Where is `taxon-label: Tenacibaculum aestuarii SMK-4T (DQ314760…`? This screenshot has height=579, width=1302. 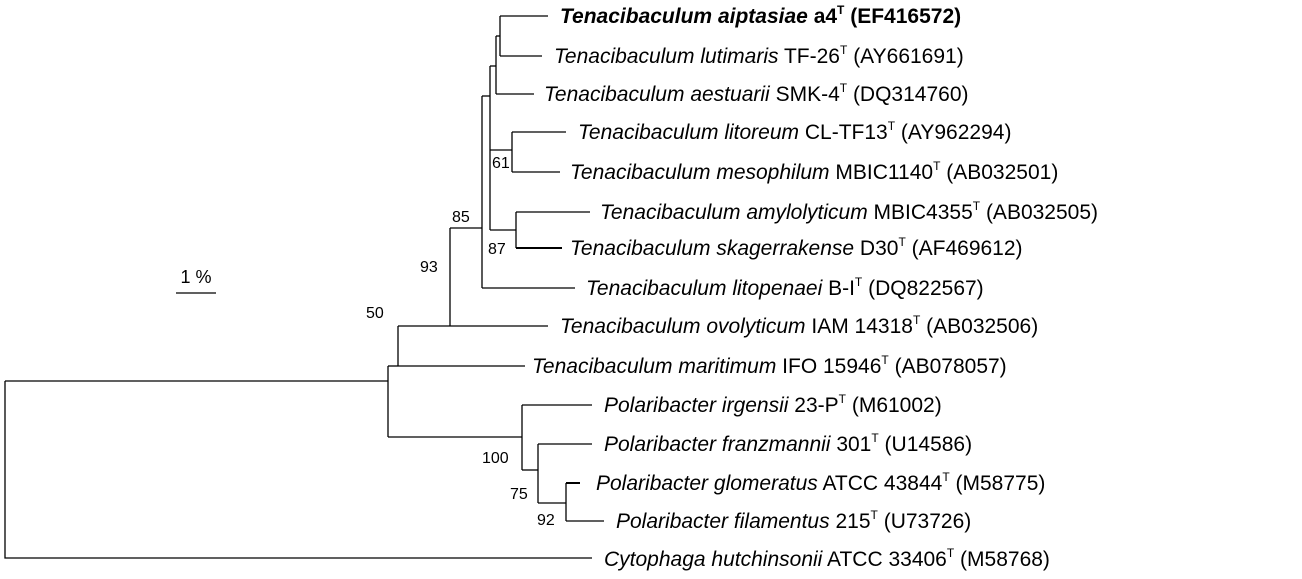 taxon-label: Tenacibaculum aestuarii SMK-4T (DQ314760… is located at coordinates (756, 93).